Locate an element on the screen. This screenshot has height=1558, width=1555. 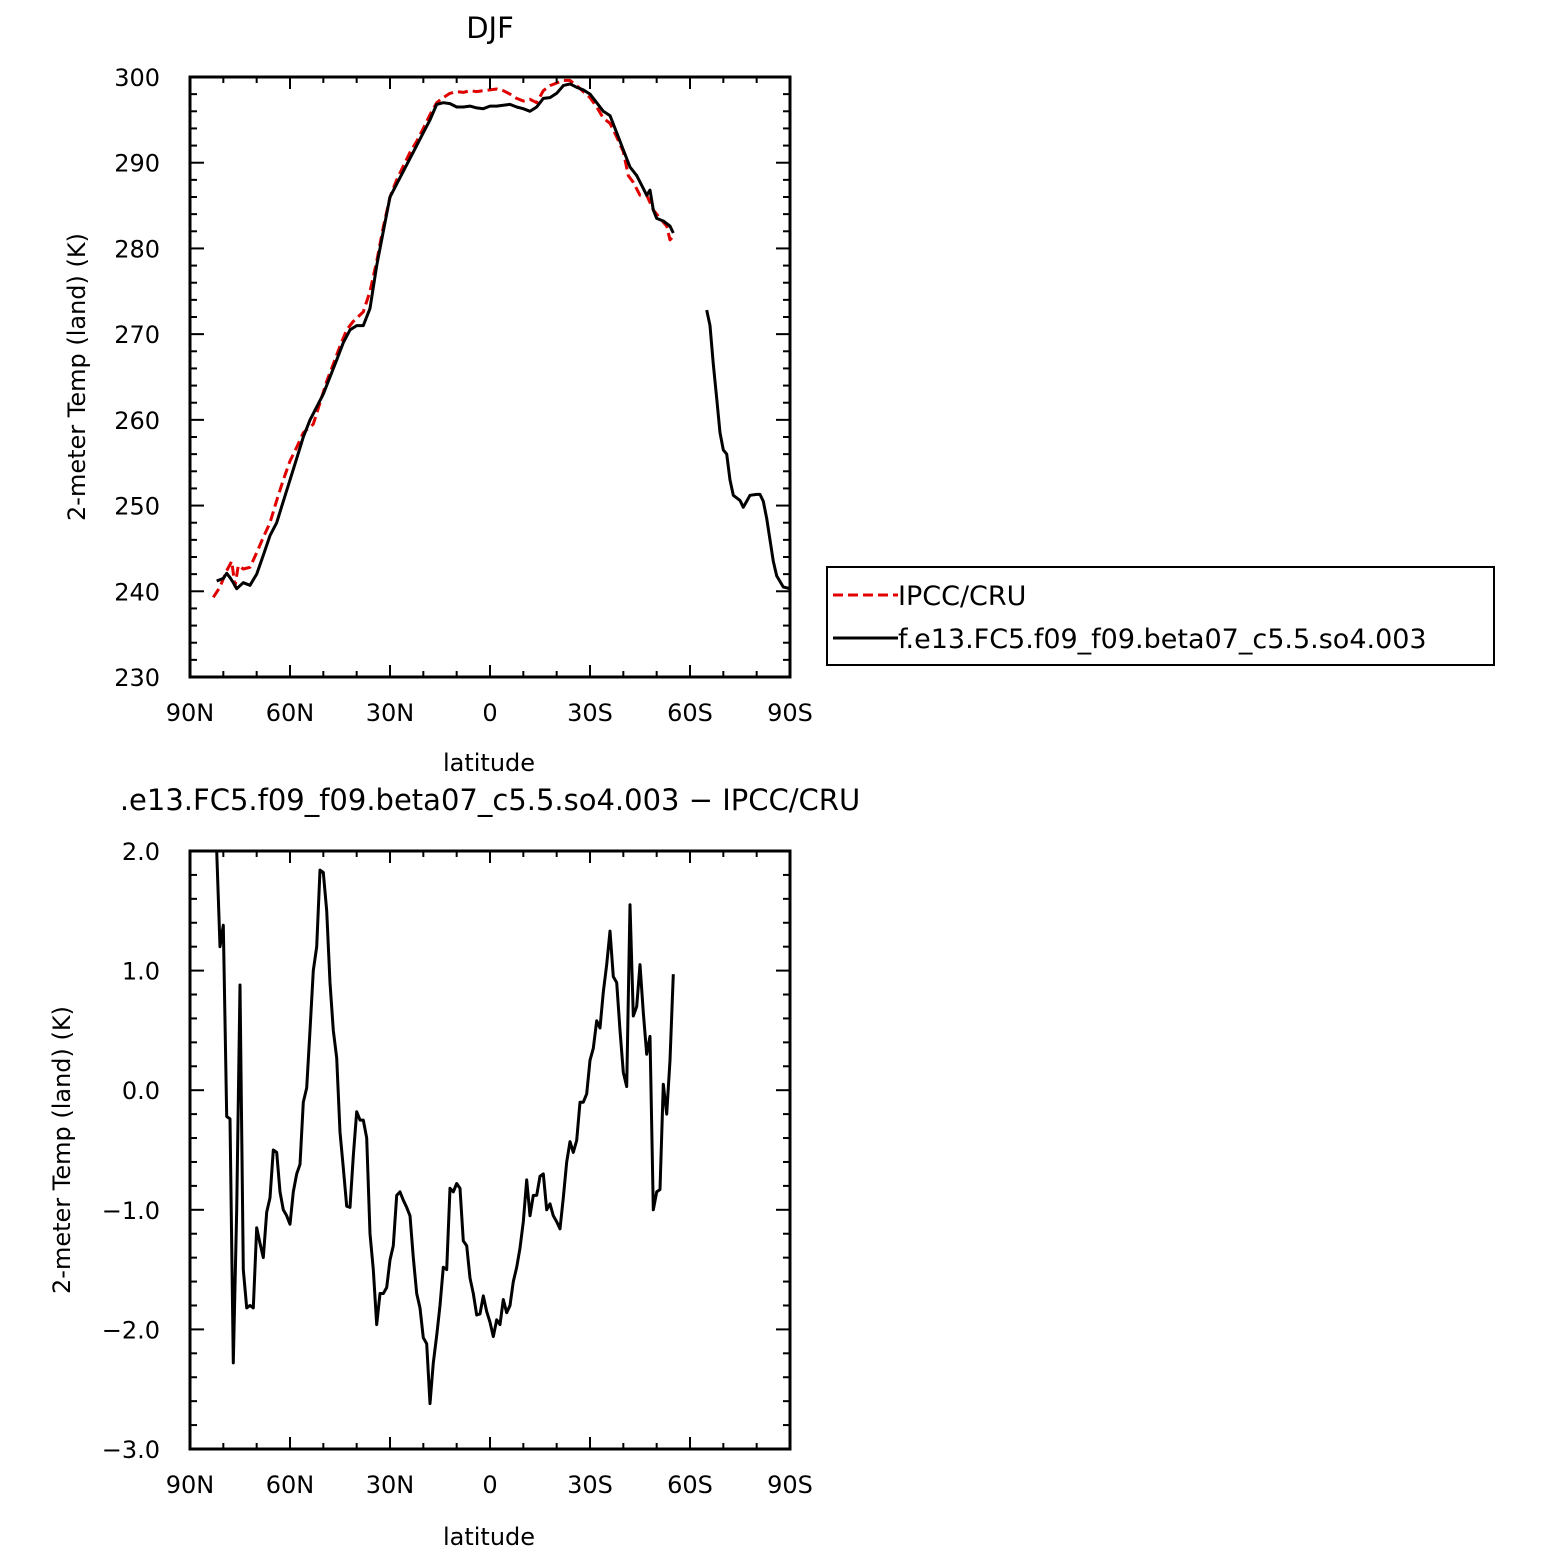
y-tick-label: 2.0 is located at coordinates (141, 852).